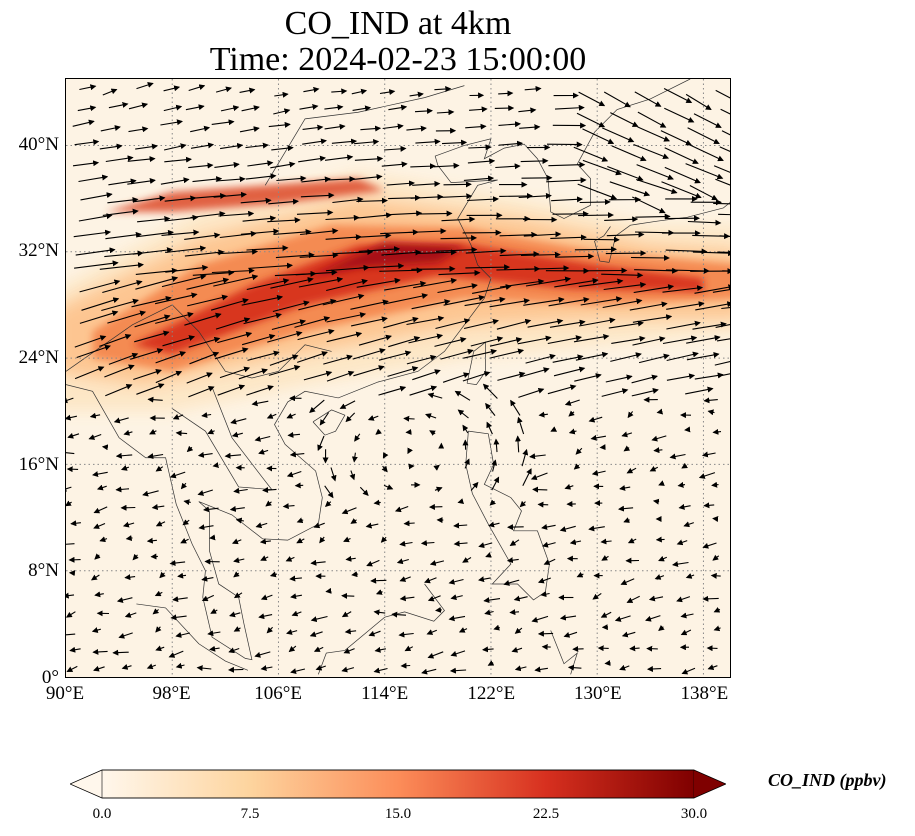 This screenshot has width=915, height=836. Describe the element at coordinates (704, 693) in the screenshot. I see `lon-tick-label: 138°E` at that location.